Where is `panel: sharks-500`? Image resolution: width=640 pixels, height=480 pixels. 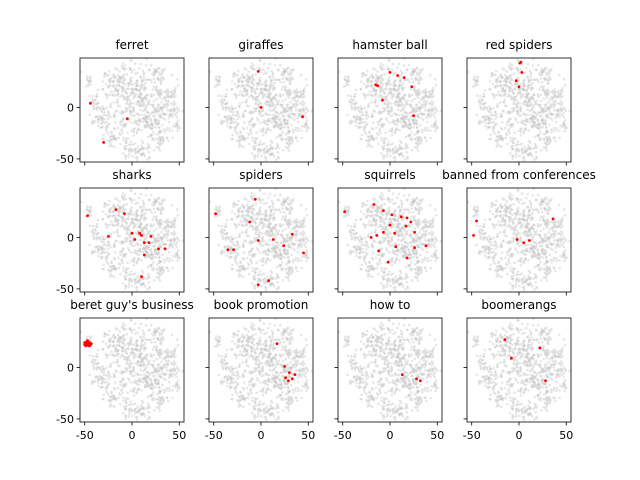 panel: sharks-500 is located at coordinates (120, 232).